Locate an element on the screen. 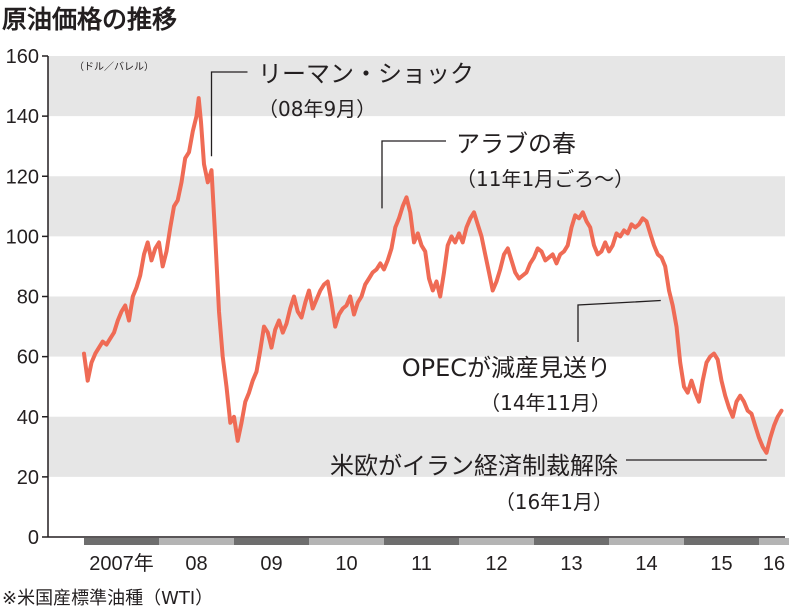 The height and width of the screenshot is (615, 799). y-tick-label: 160 is located at coordinates (22, 57).